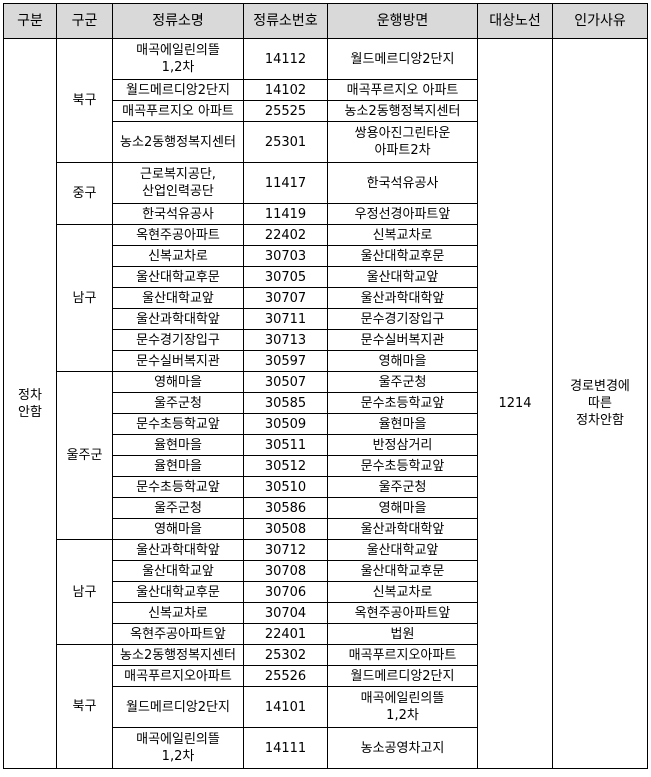  I want to click on stop-number: 30507, so click(285, 382).